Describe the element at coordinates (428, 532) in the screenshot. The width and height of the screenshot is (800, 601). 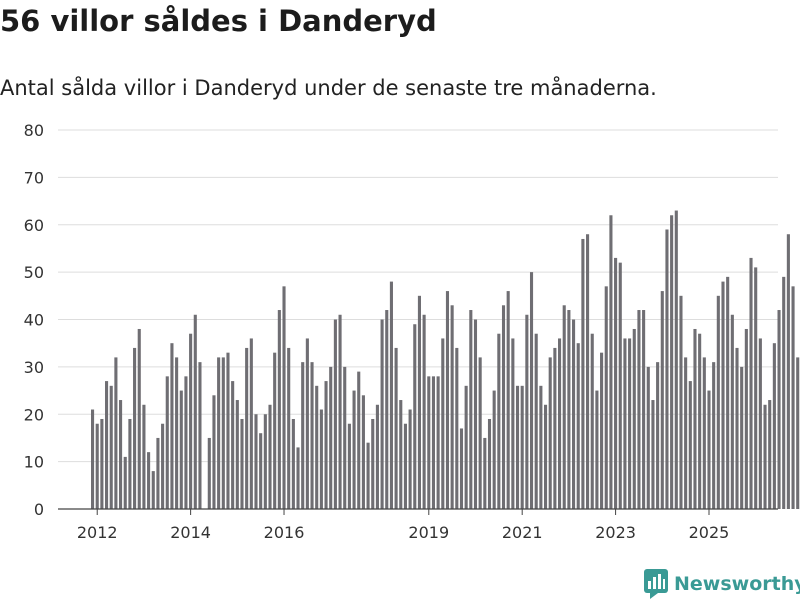
I see `x-tick-label: 2019` at that location.